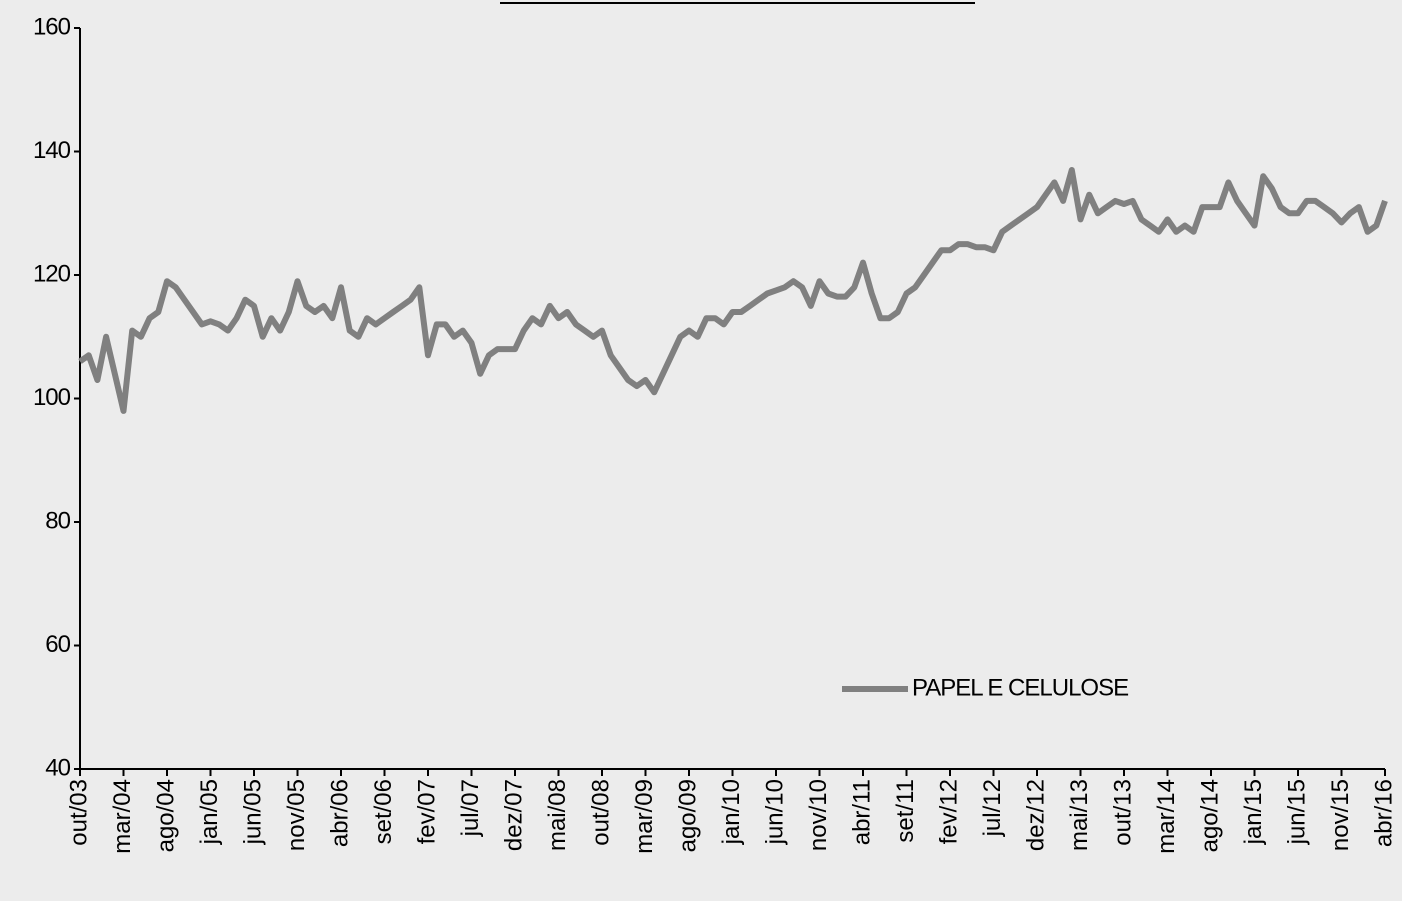 This screenshot has width=1402, height=901. Describe the element at coordinates (992, 808) in the screenshot. I see `x-tick-label: jul/12` at that location.